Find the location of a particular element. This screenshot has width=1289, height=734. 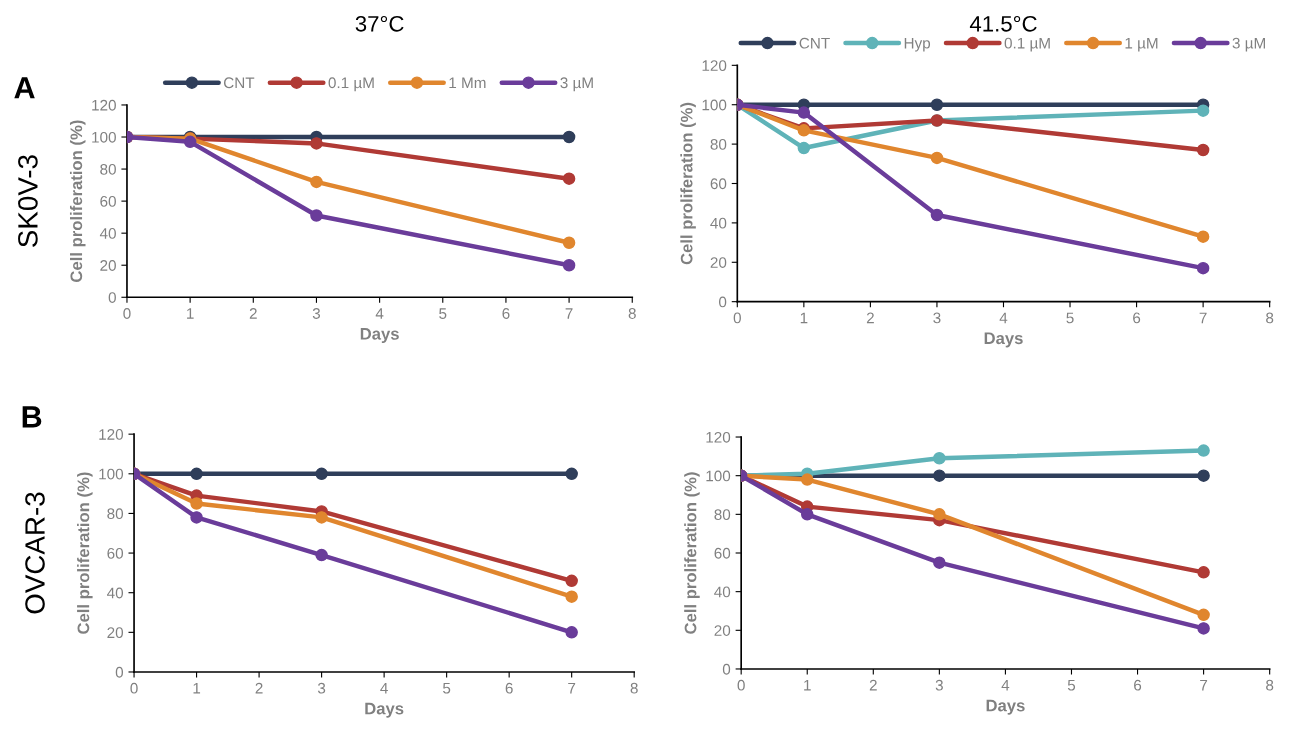

text: OVCAR-3 is located at coordinates (35, 553).